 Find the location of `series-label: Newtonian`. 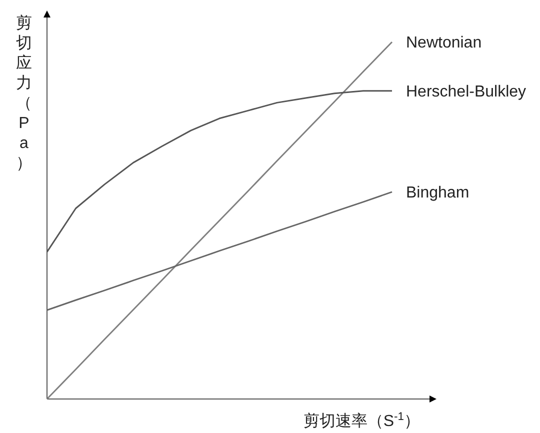

series-label: Newtonian is located at coordinates (444, 43).